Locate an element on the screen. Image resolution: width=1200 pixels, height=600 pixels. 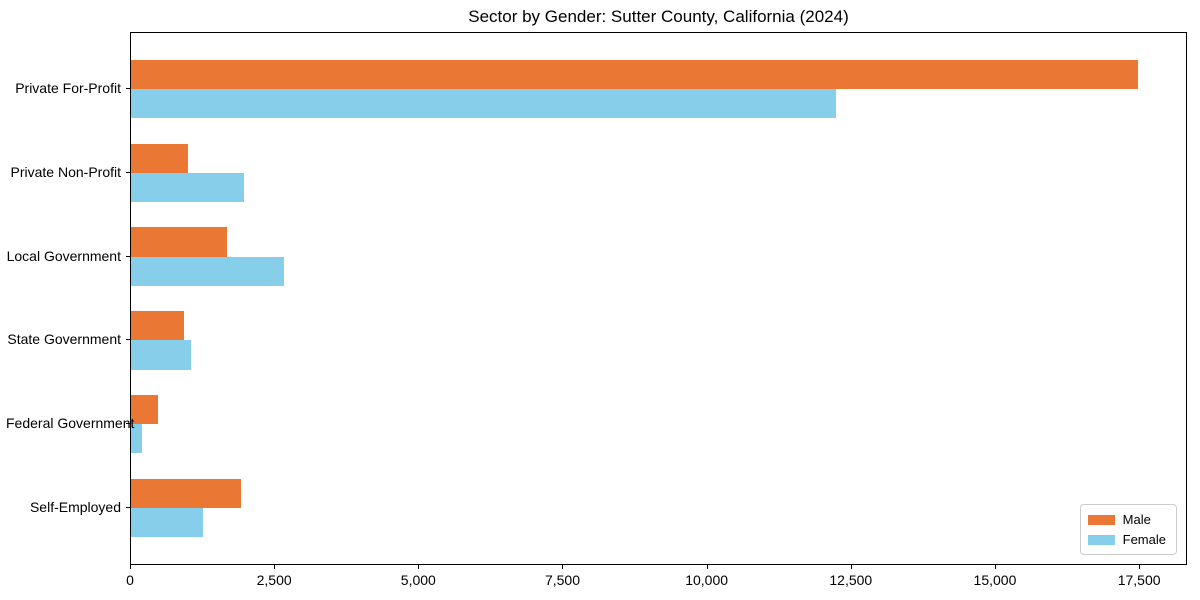
xtick-label-5-000: 5,000 is located at coordinates (418, 580).